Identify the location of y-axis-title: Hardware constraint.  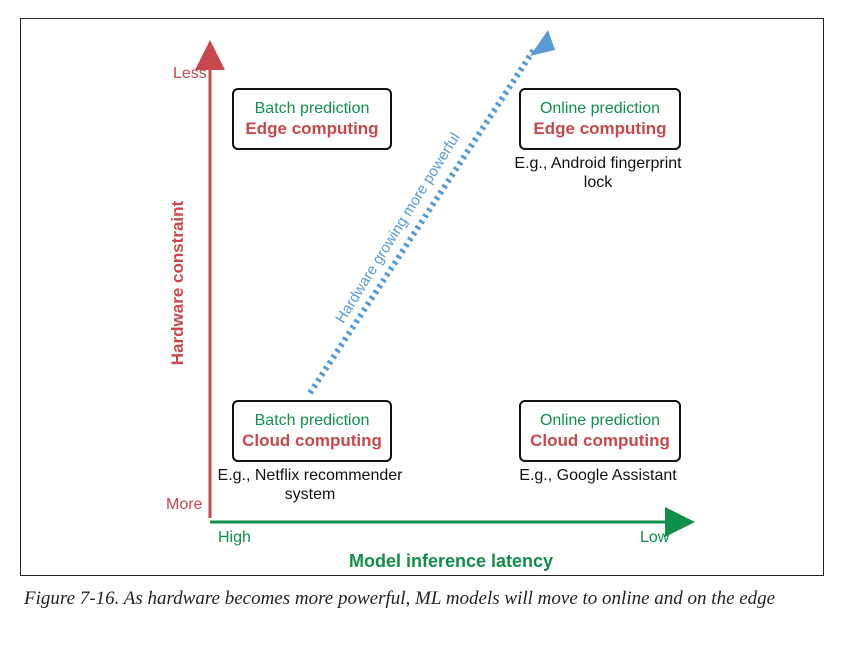
(177, 283).